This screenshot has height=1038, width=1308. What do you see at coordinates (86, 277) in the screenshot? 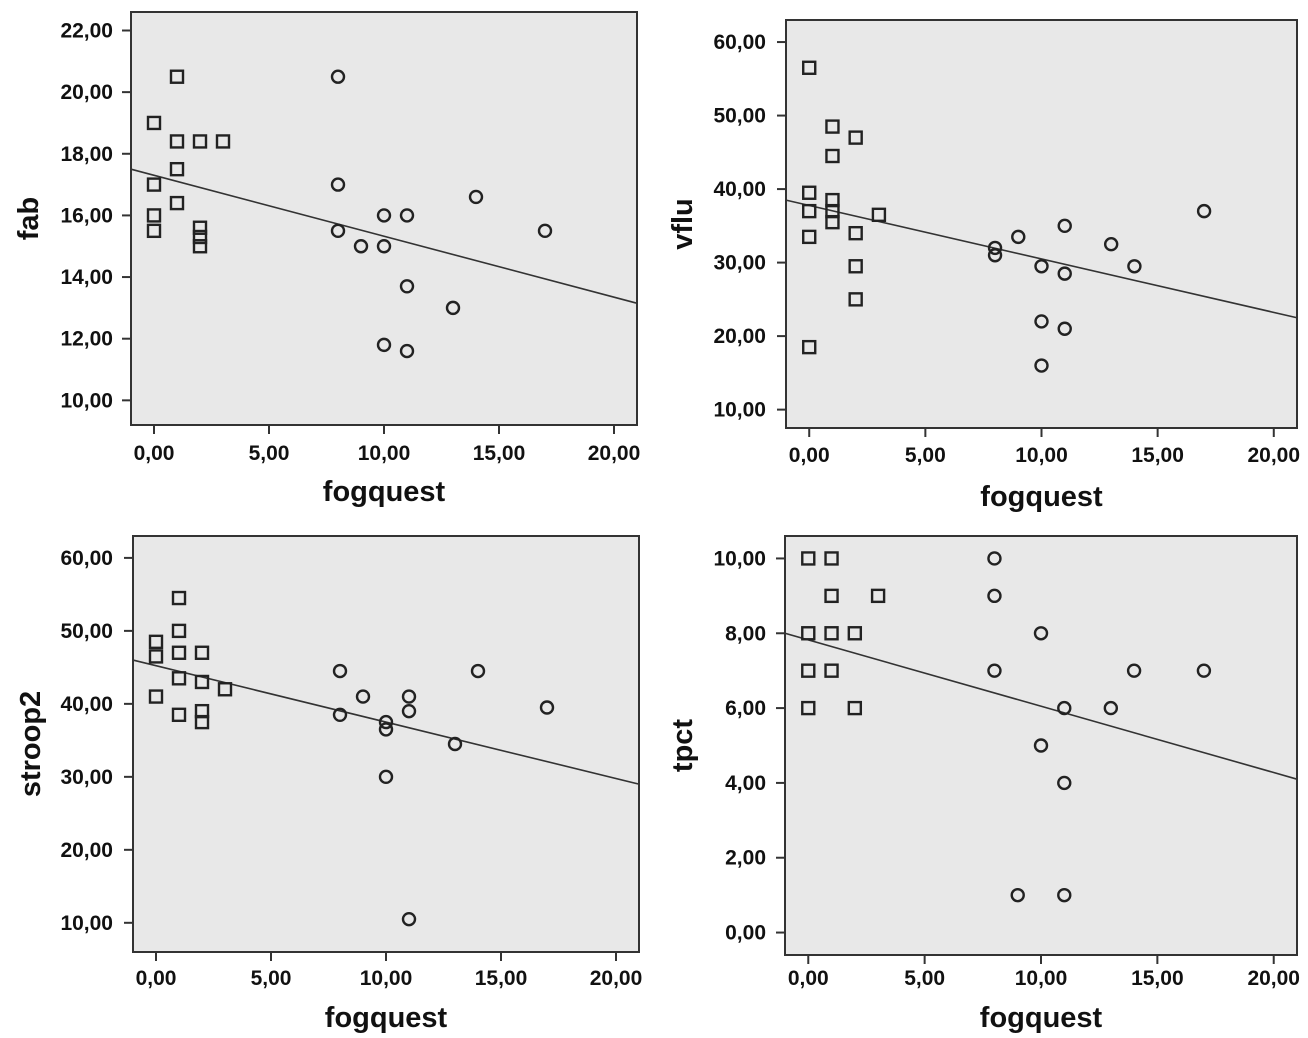
I see `y-tick-label: 14,00` at bounding box center [86, 277].